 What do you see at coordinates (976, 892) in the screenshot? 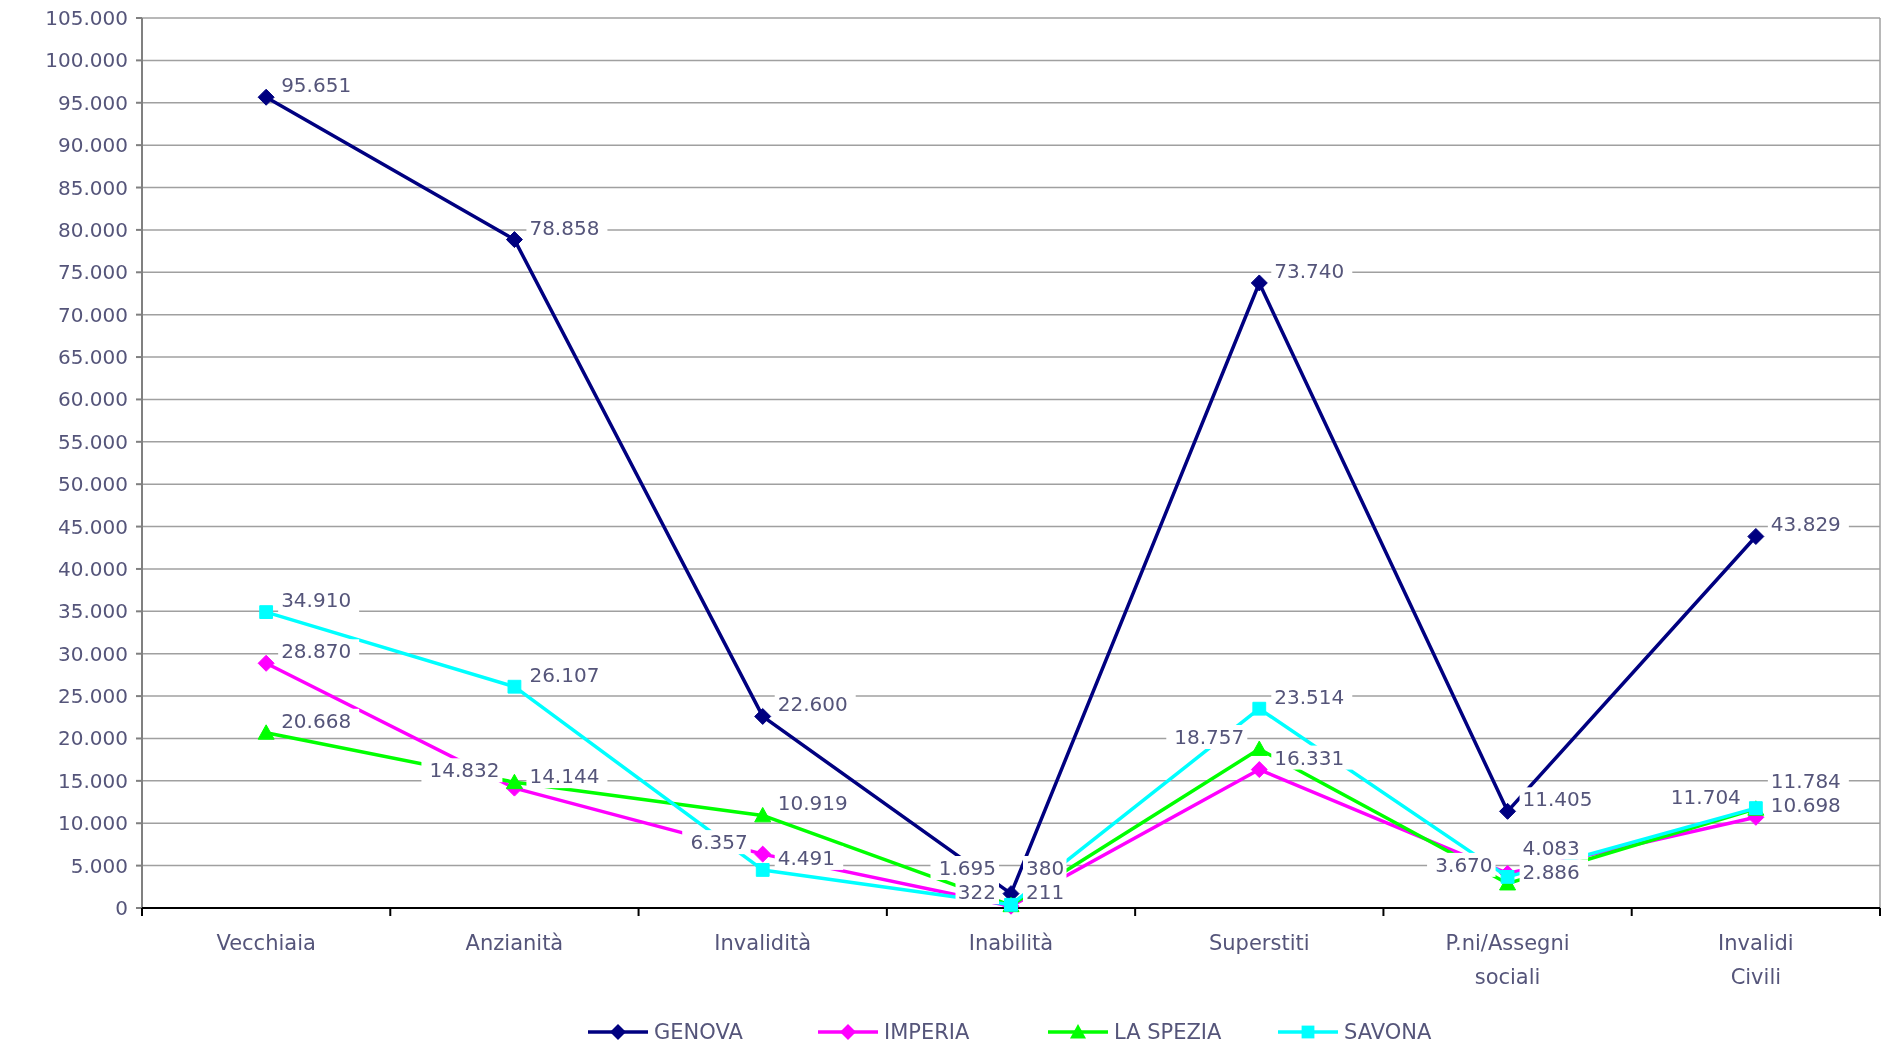
I see `data-label: 322` at bounding box center [976, 892].